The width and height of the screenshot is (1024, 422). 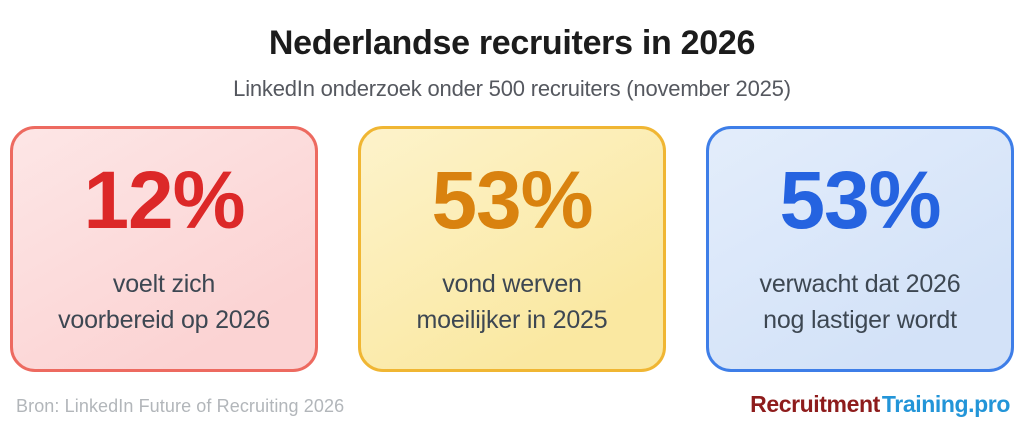 I want to click on brand-logo-part-trainingpro: Training.pro, so click(x=945, y=404).